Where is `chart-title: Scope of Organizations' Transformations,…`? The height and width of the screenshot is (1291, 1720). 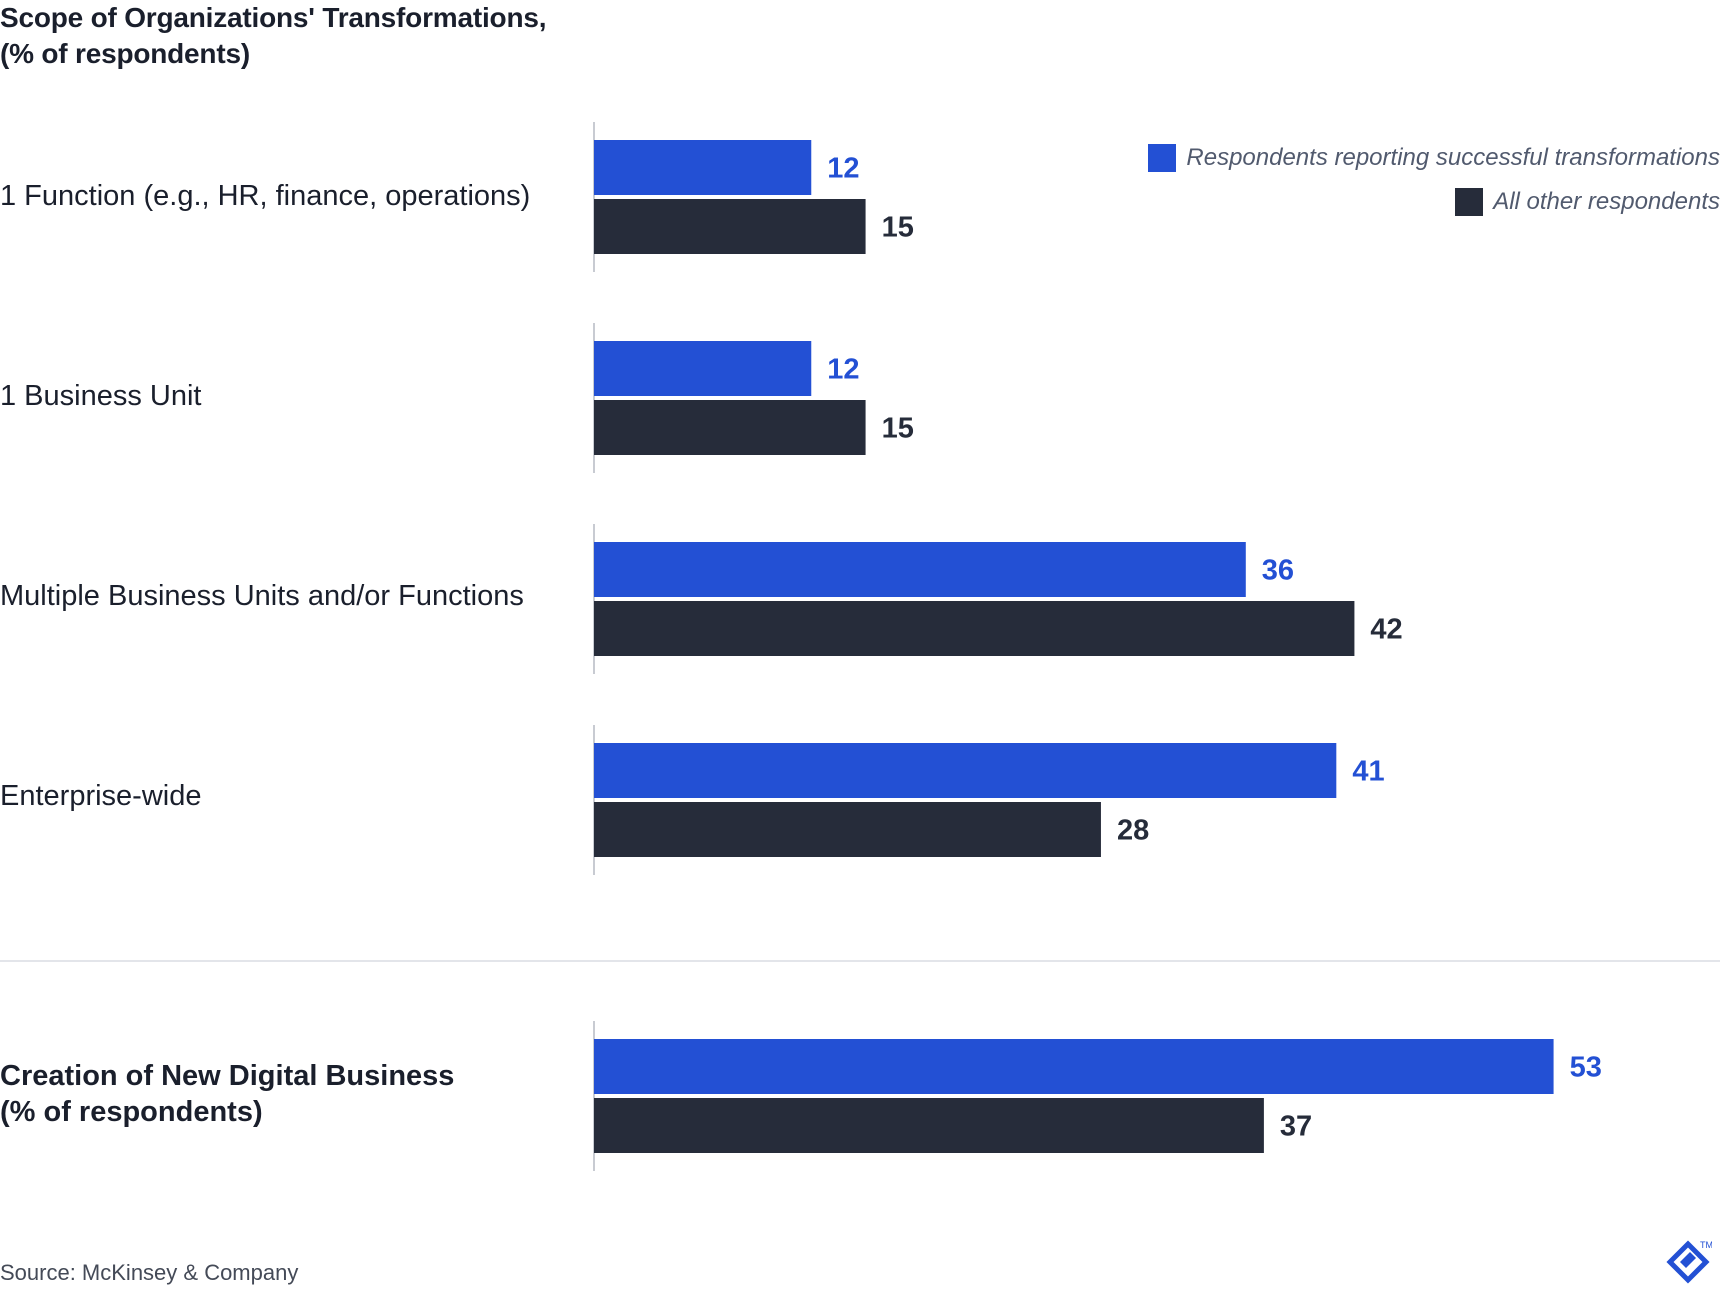 chart-title: Scope of Organizations' Transformations,… is located at coordinates (273, 36).